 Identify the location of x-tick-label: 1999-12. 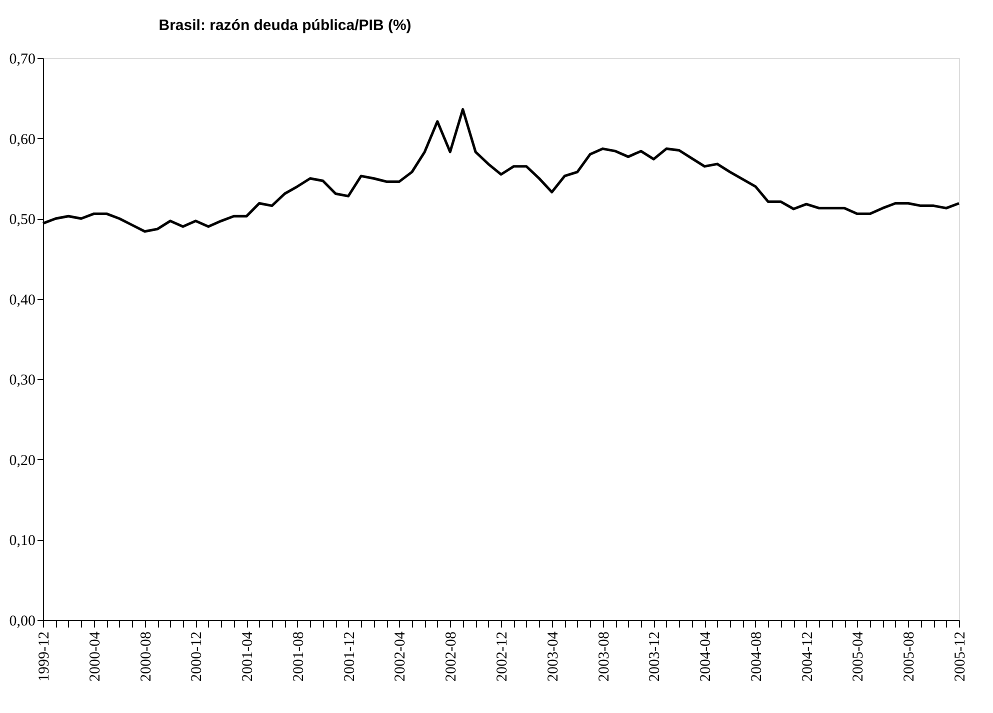
(44, 657).